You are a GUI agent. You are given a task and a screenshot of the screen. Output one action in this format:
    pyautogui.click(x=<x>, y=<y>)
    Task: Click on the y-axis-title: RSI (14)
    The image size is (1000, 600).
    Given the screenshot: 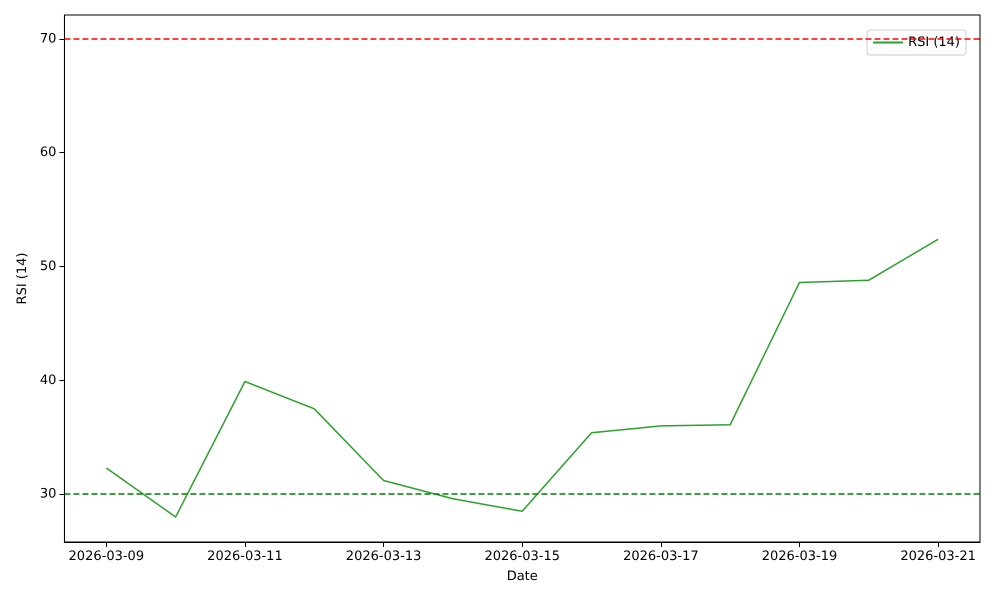 What is the action you would take?
    pyautogui.click(x=22, y=278)
    